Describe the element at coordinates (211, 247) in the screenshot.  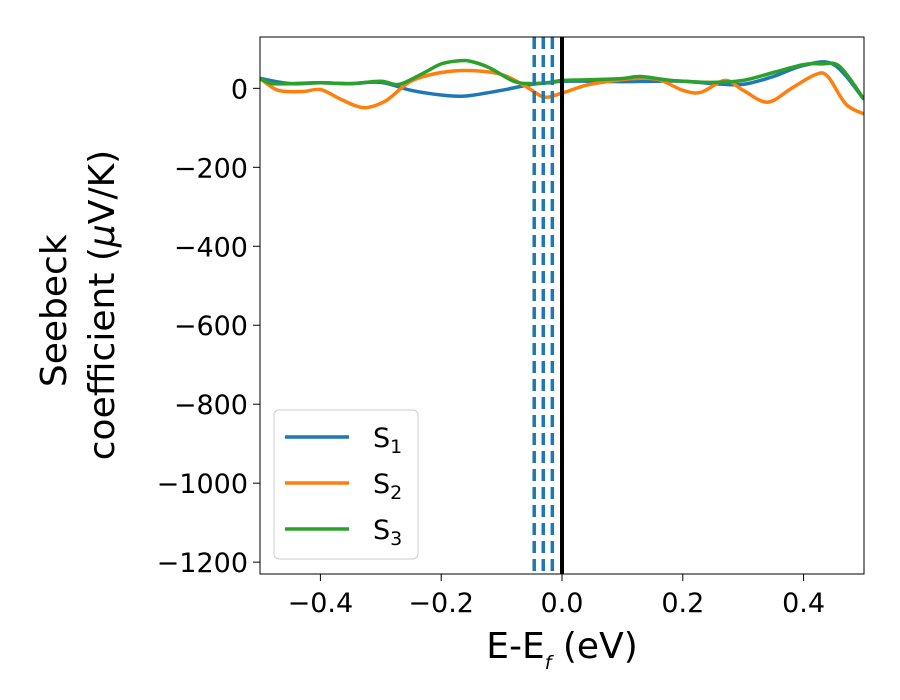
I see `y-tick-label: −400` at that location.